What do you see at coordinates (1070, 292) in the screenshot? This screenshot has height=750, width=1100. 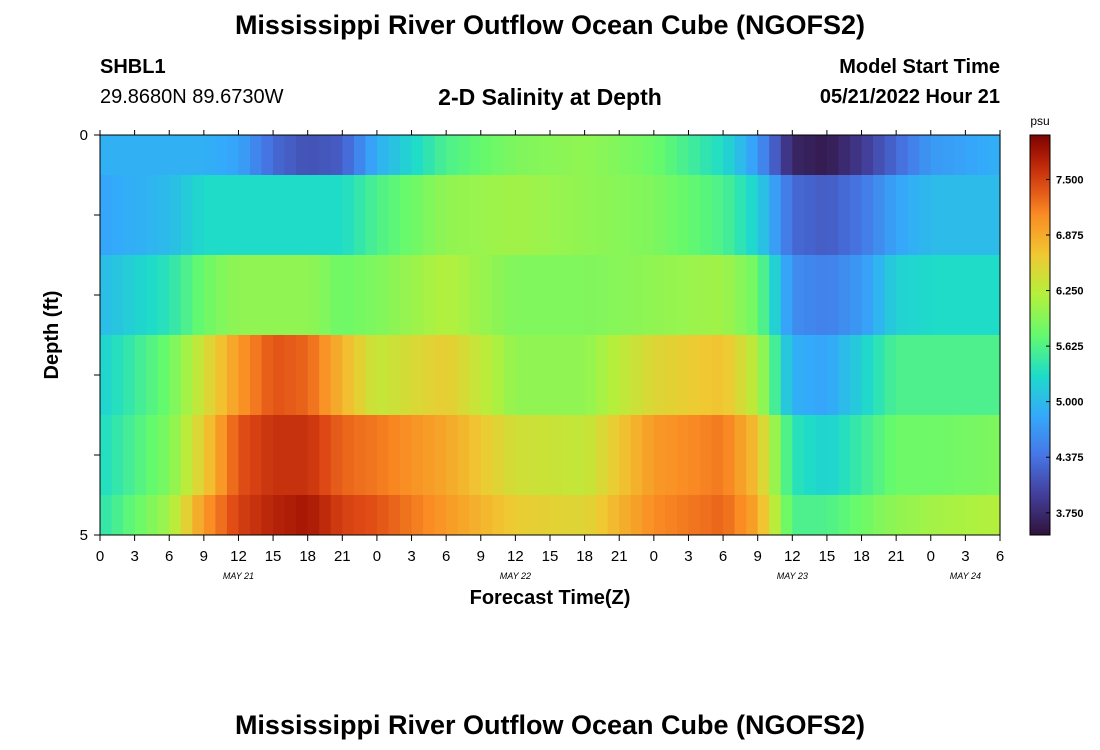 I see `colorbar-tick-label: 6.250` at bounding box center [1070, 292].